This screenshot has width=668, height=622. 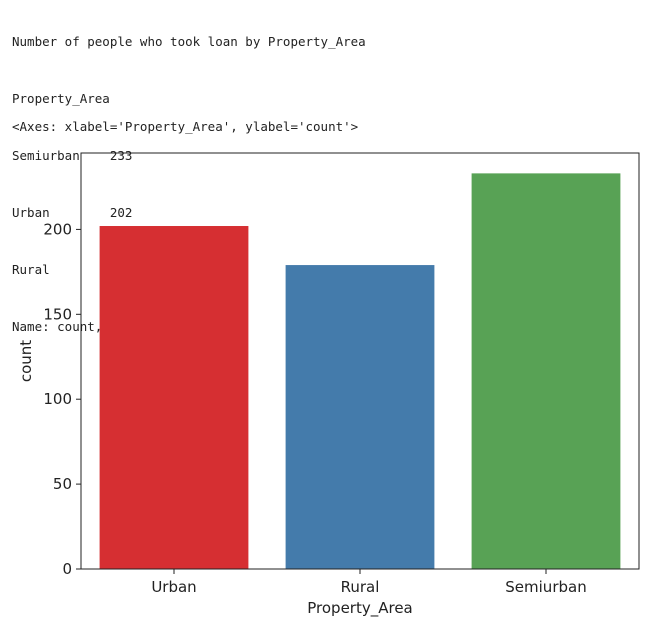 I want to click on y-tick-label: 200, so click(x=57, y=229).